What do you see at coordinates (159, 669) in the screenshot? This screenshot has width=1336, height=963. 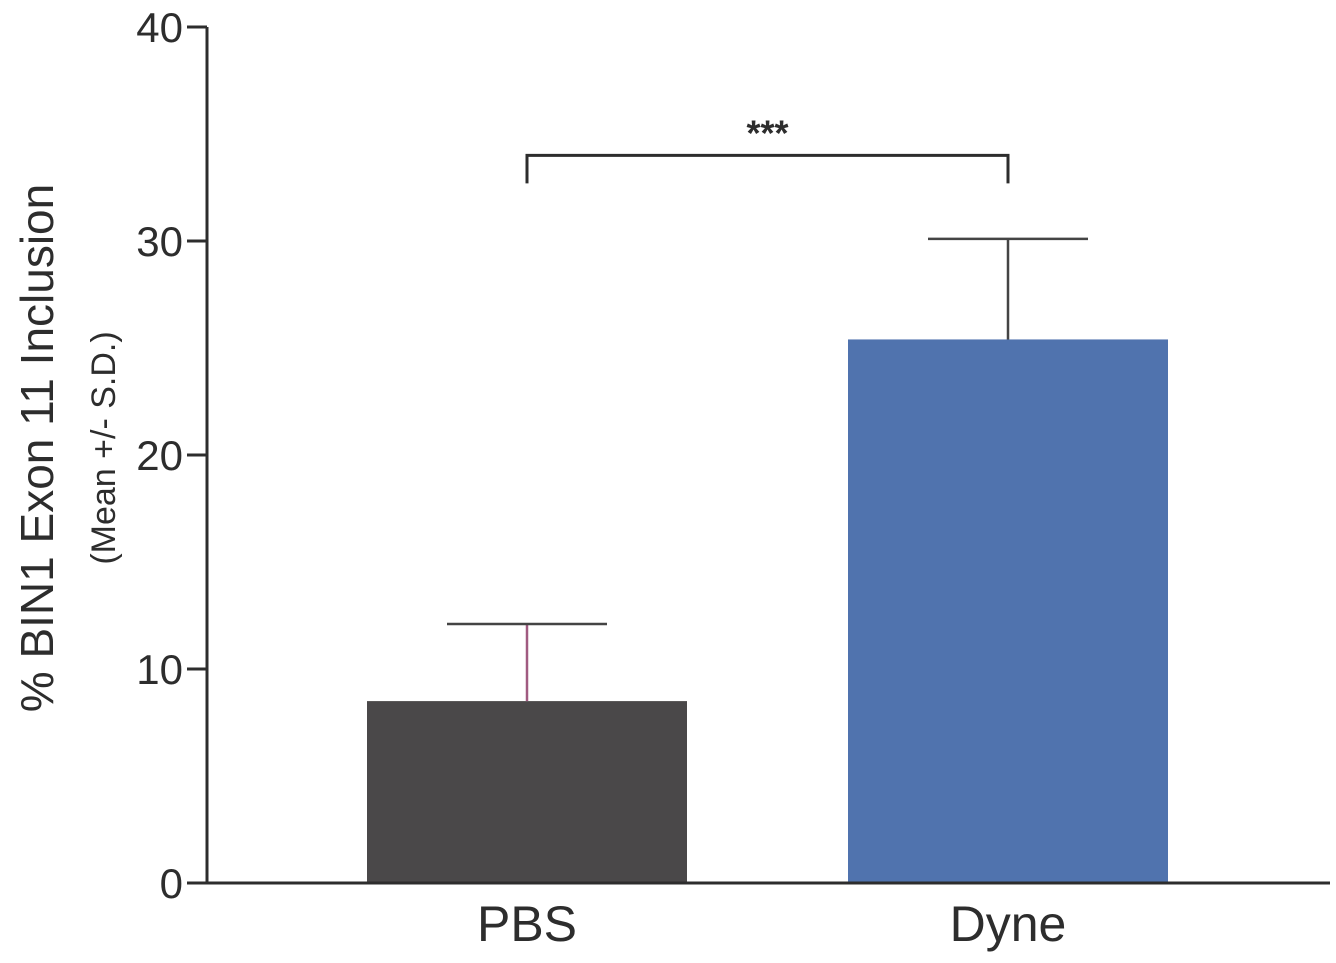 I see `y-tick-label-10: 10` at bounding box center [159, 669].